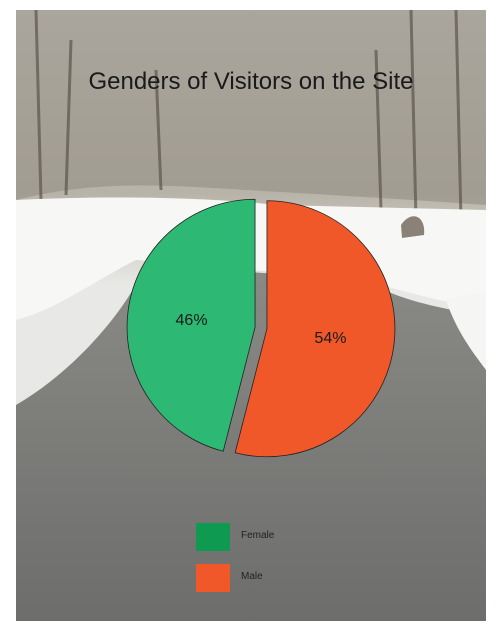 The height and width of the screenshot is (631, 499). Describe the element at coordinates (252, 576) in the screenshot. I see `legend-label-male: Male` at that location.